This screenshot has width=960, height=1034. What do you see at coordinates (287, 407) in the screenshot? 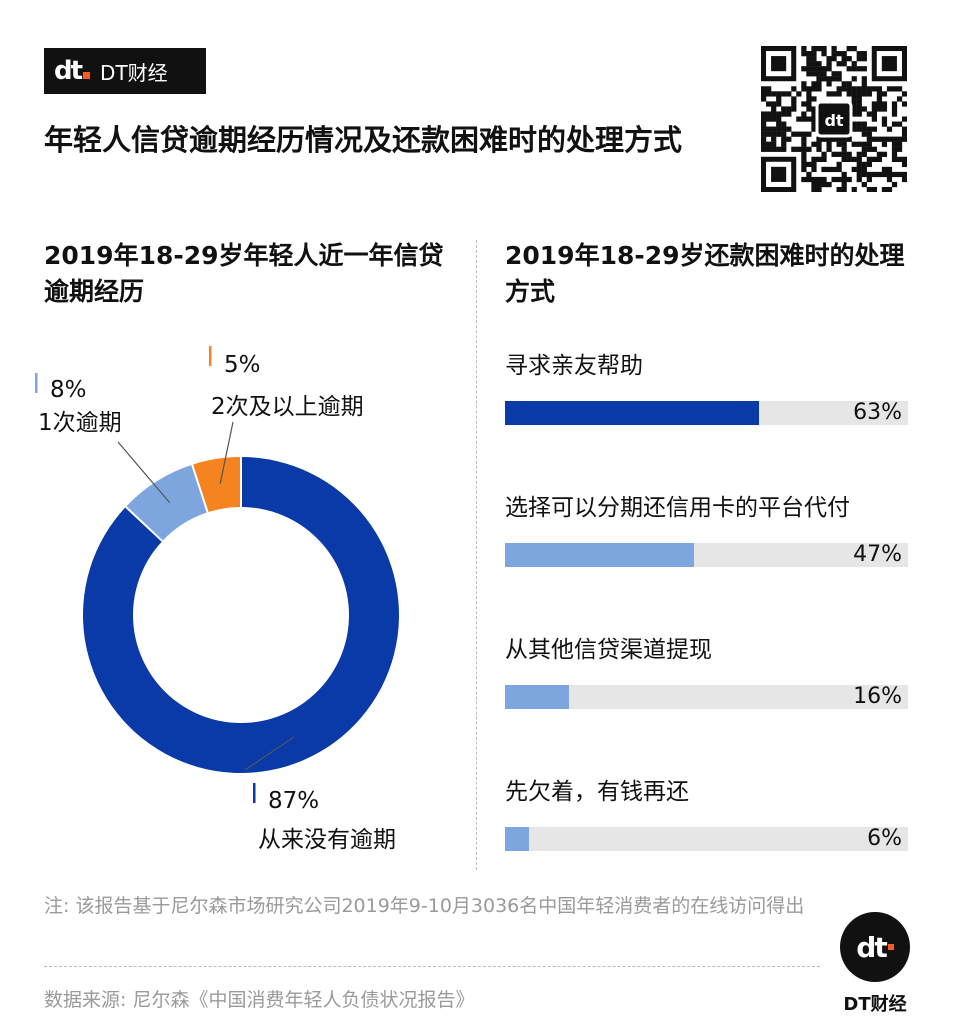
I see `slice-name-label: 2次及以上逾期` at bounding box center [287, 407].